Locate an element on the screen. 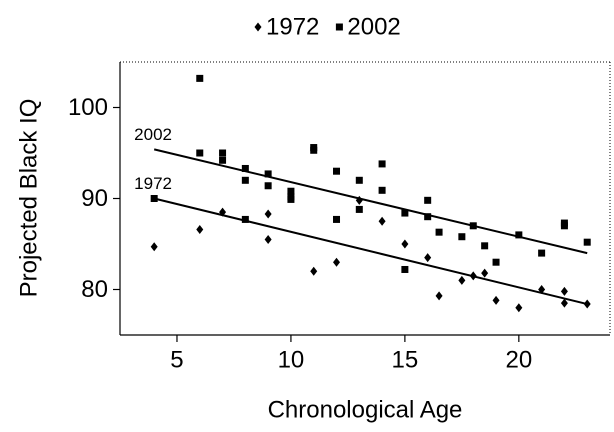 The width and height of the screenshot is (614, 432). y-axis-title: Projected Black IQ is located at coordinates (28, 198).